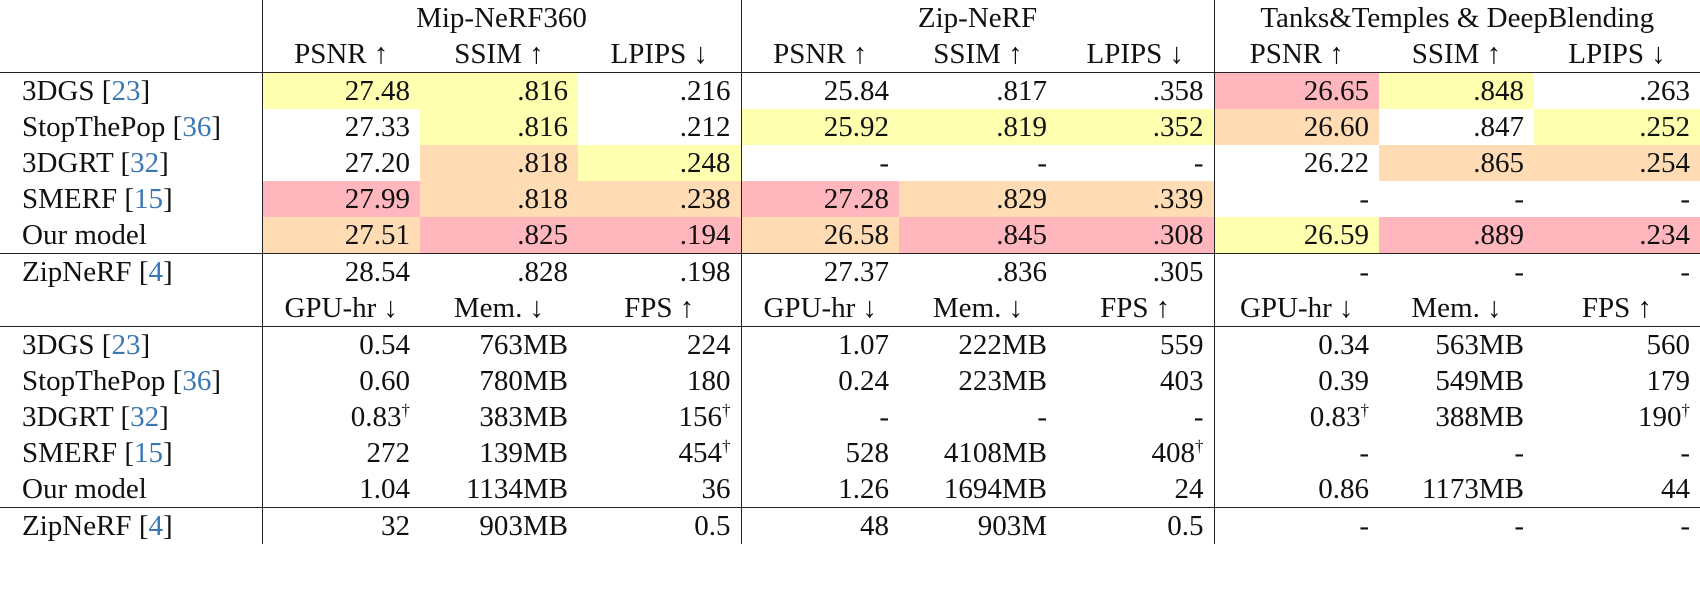  Describe the element at coordinates (395, 526) in the screenshot. I see `cell-value: 32` at that location.